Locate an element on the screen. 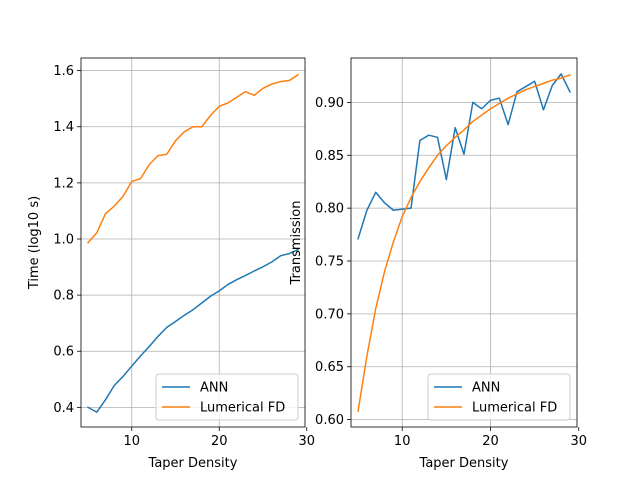 The height and width of the screenshot is (480, 640). y-tick-label: 0.90 is located at coordinates (329, 103).